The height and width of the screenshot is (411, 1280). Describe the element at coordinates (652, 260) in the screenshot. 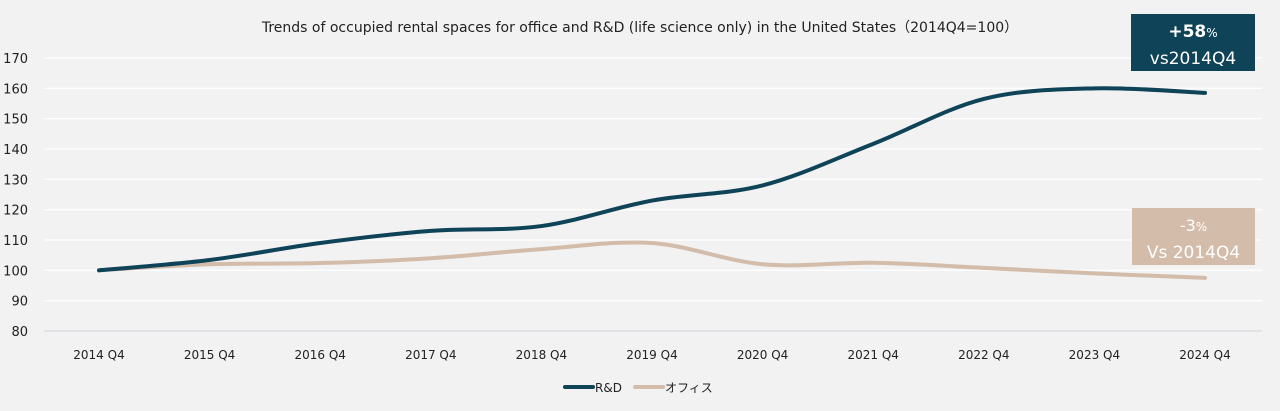

I see `series-line-office` at that location.